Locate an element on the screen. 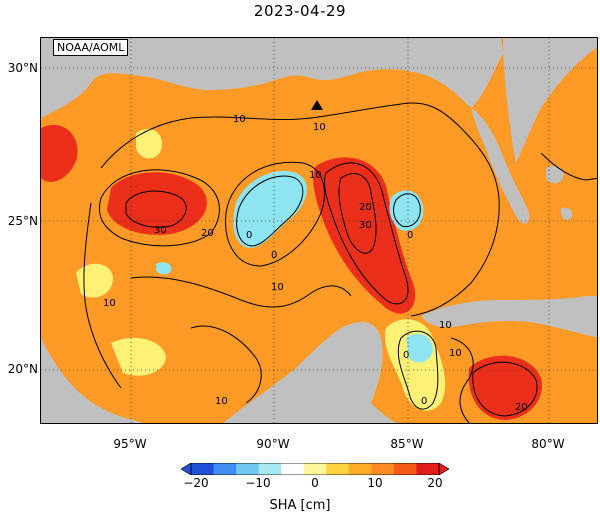  colorbar-tick-5: 20 is located at coordinates (435, 483).